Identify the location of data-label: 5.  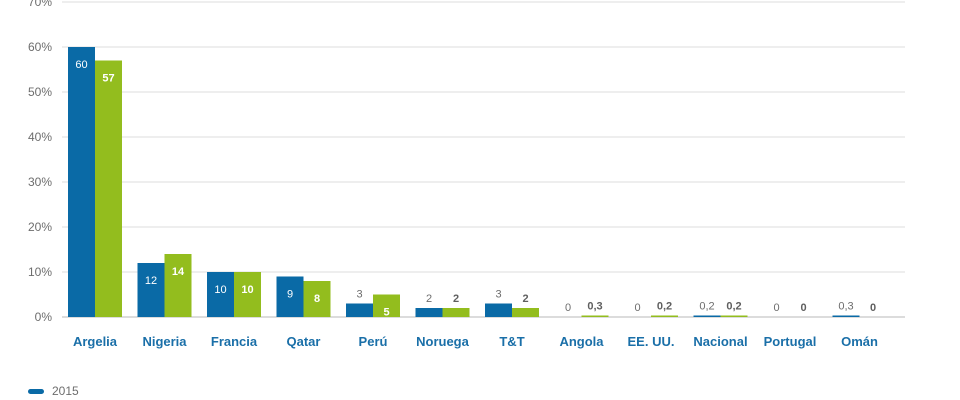
(386, 313).